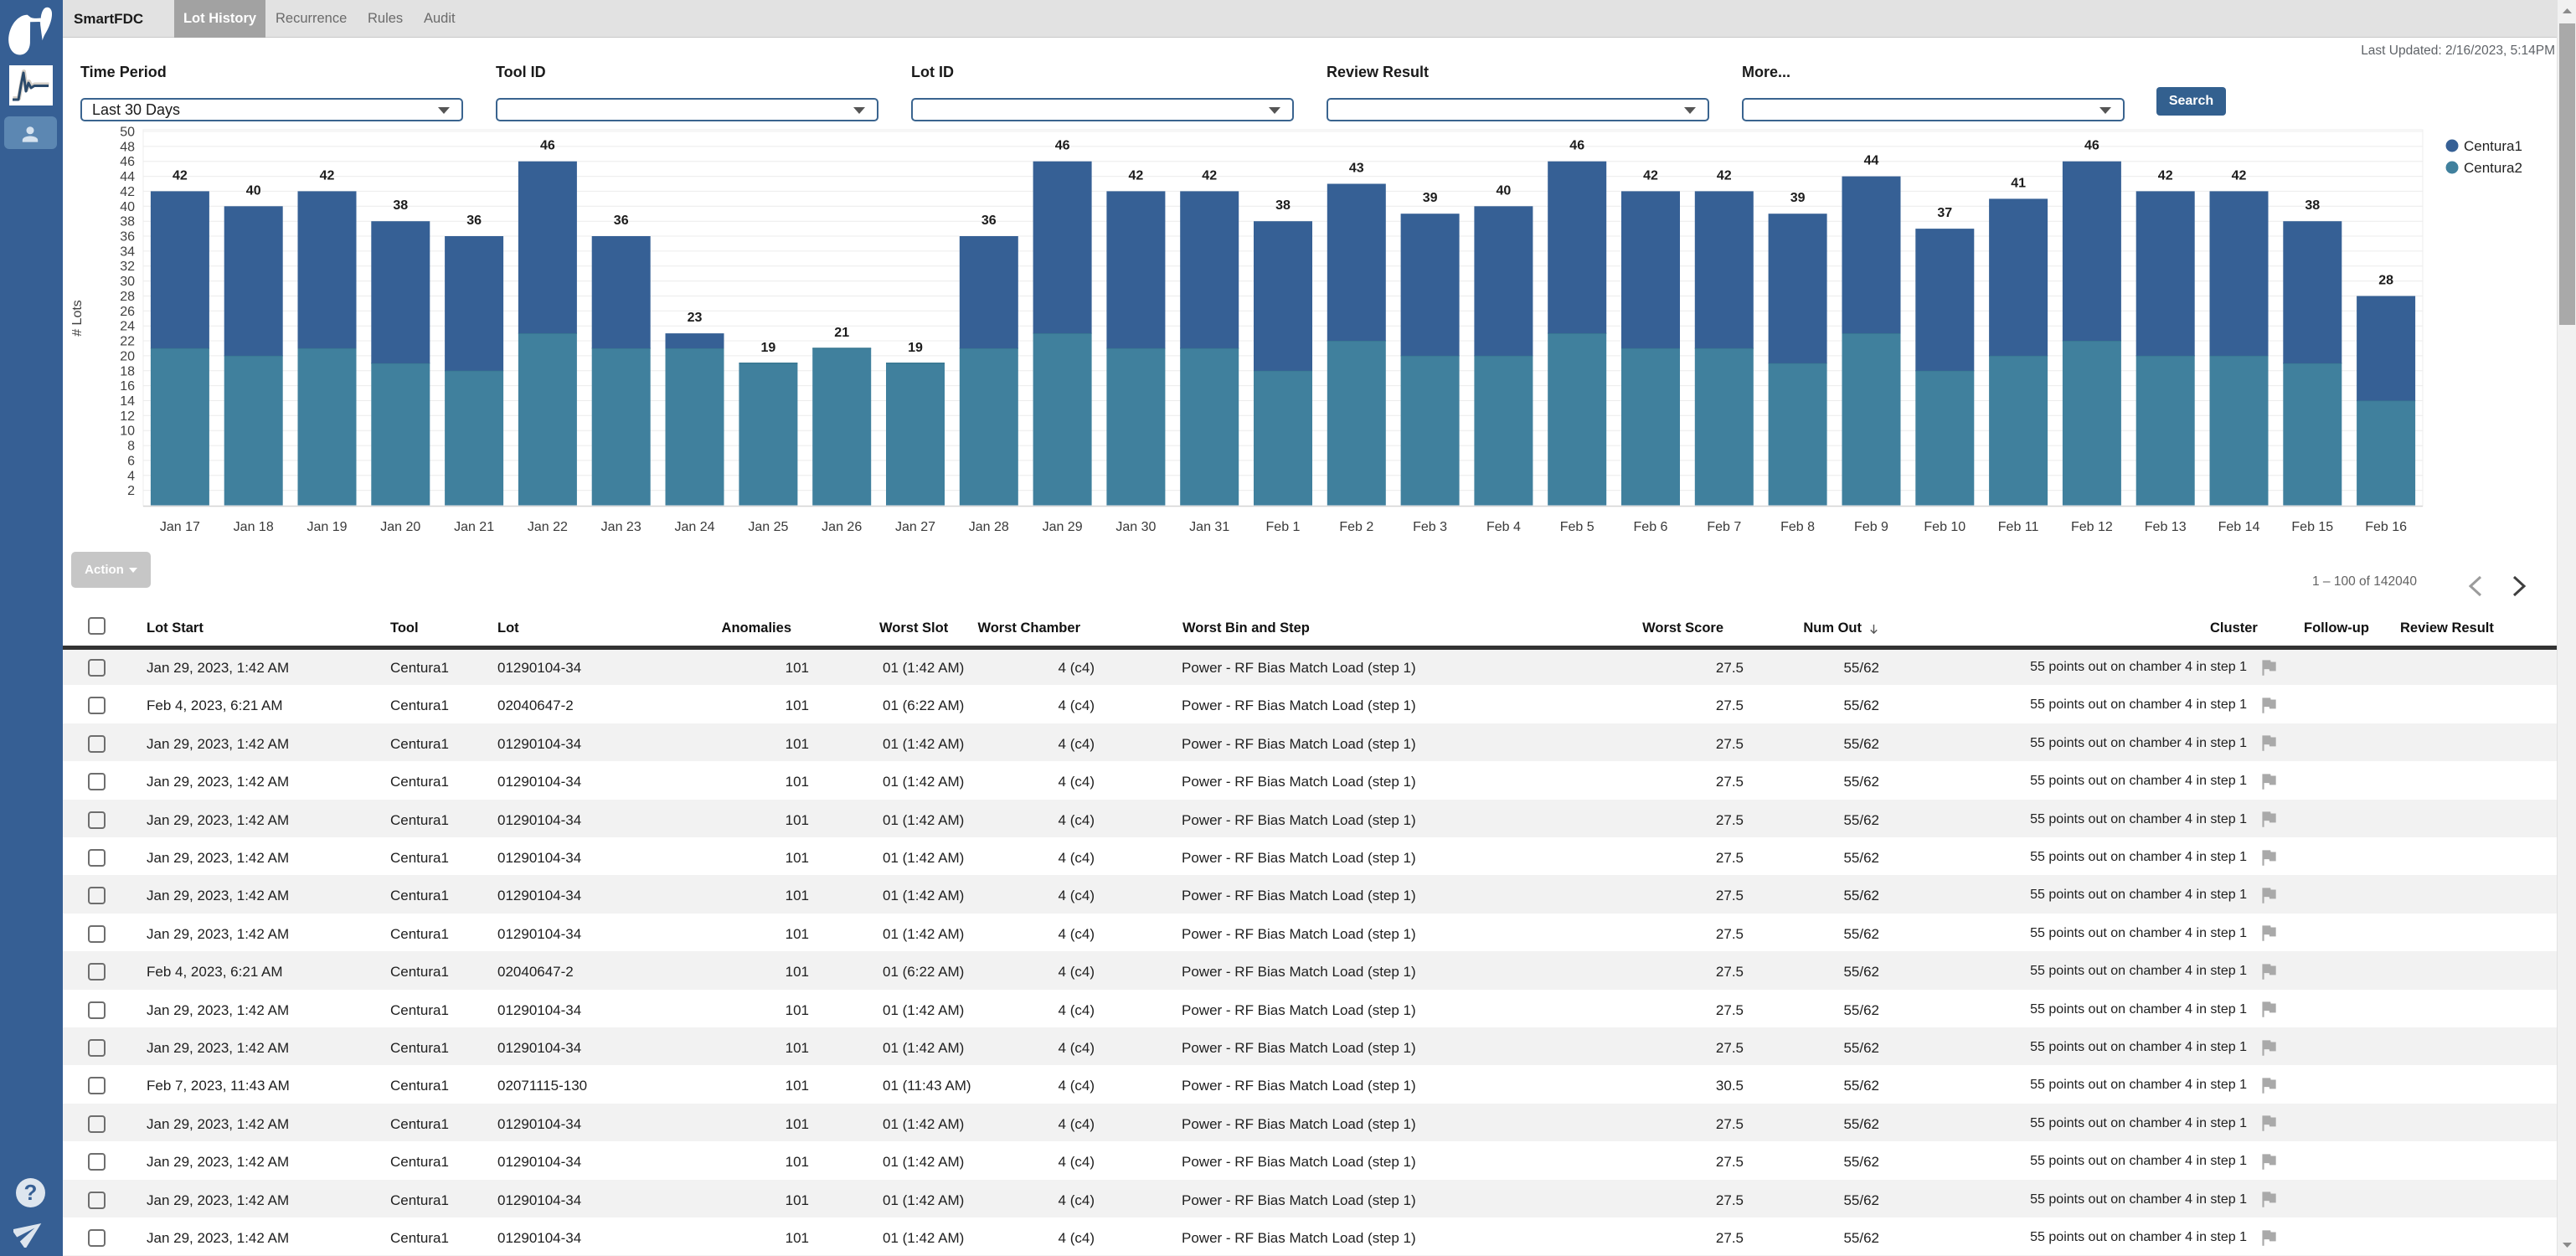 This screenshot has height=1256, width=2576. I want to click on svg-text: Jan 21, so click(474, 527).